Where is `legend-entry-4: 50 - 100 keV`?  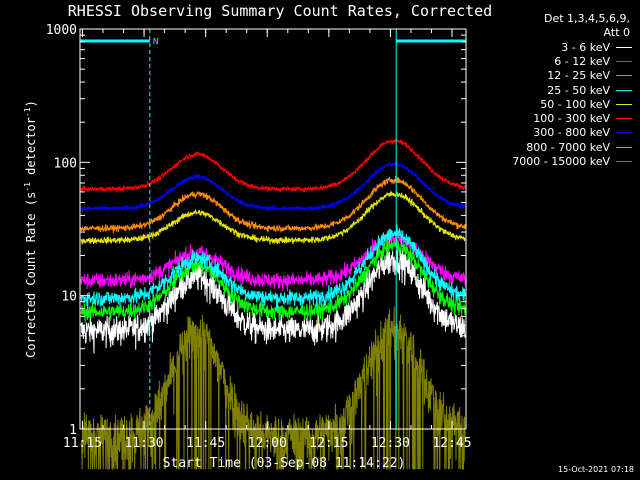
legend-entry-4: 50 - 100 keV is located at coordinates (557, 104).